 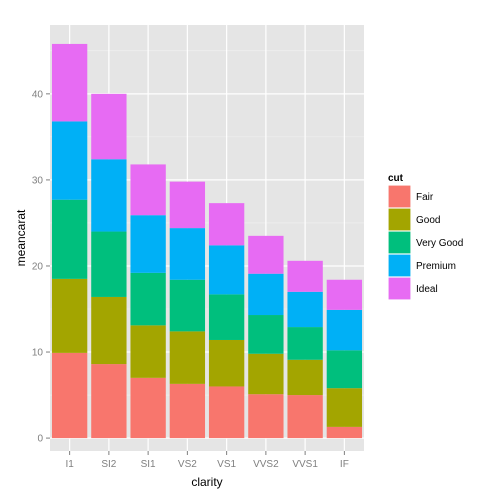 I want to click on y-axis-title: meancarat, so click(x=21, y=237).